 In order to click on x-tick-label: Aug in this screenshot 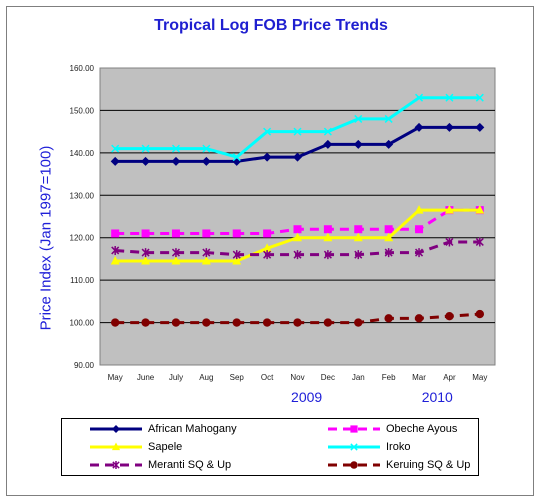, I will do `click(206, 377)`.